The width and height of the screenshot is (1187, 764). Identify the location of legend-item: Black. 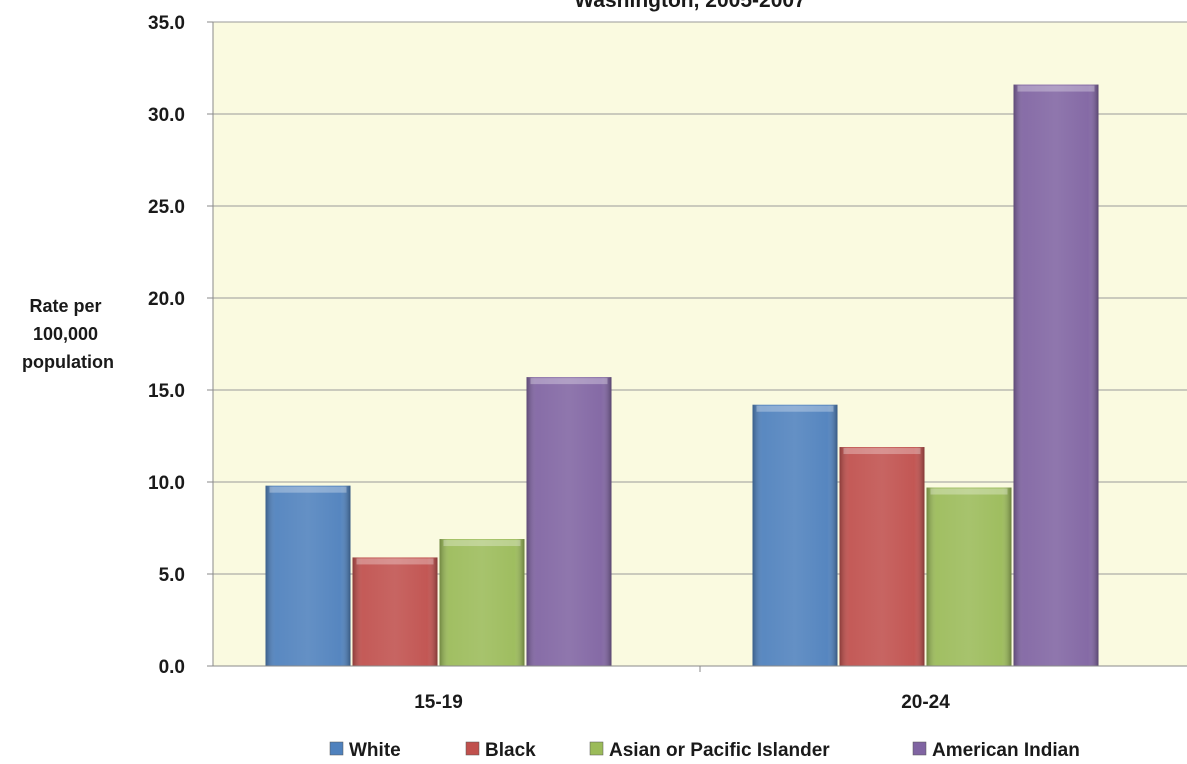
(500, 750).